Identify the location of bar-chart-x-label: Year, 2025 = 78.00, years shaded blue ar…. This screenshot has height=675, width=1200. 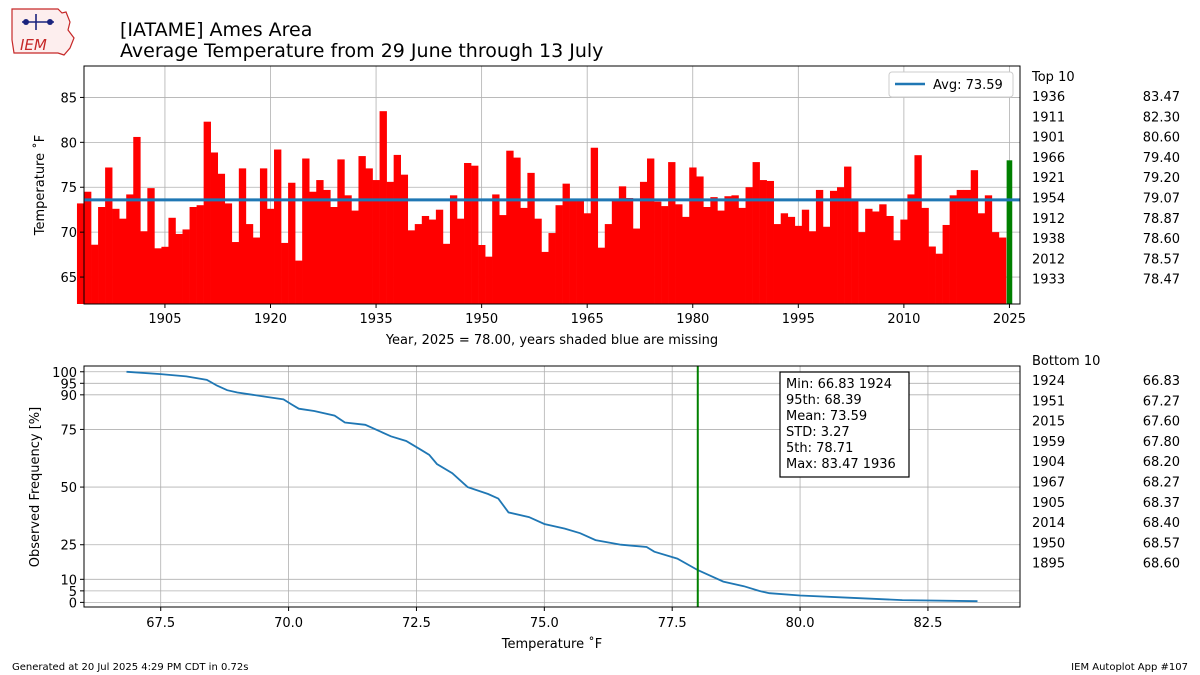
(551, 340).